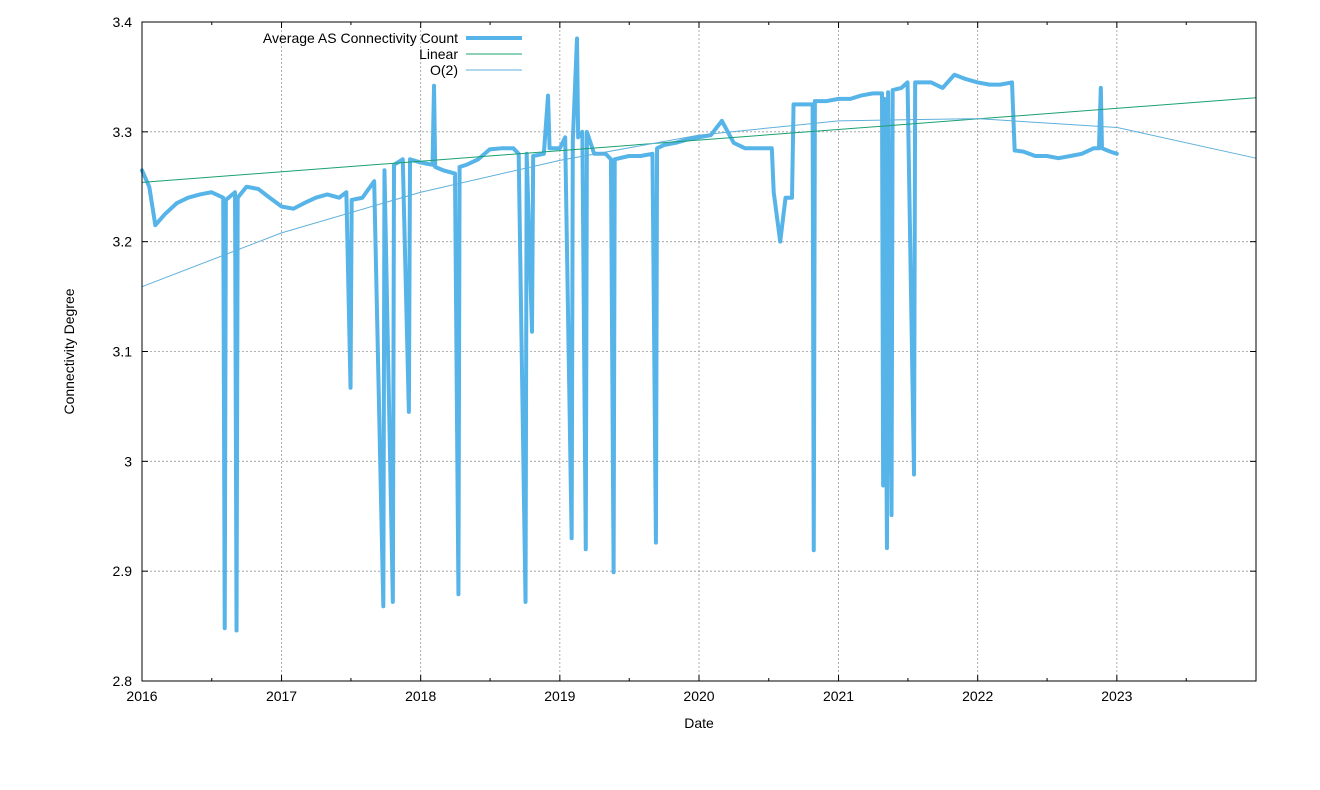 The image size is (1320, 790). Describe the element at coordinates (360, 38) in the screenshot. I see `legend-label: Average AS Connectivity Count` at that location.